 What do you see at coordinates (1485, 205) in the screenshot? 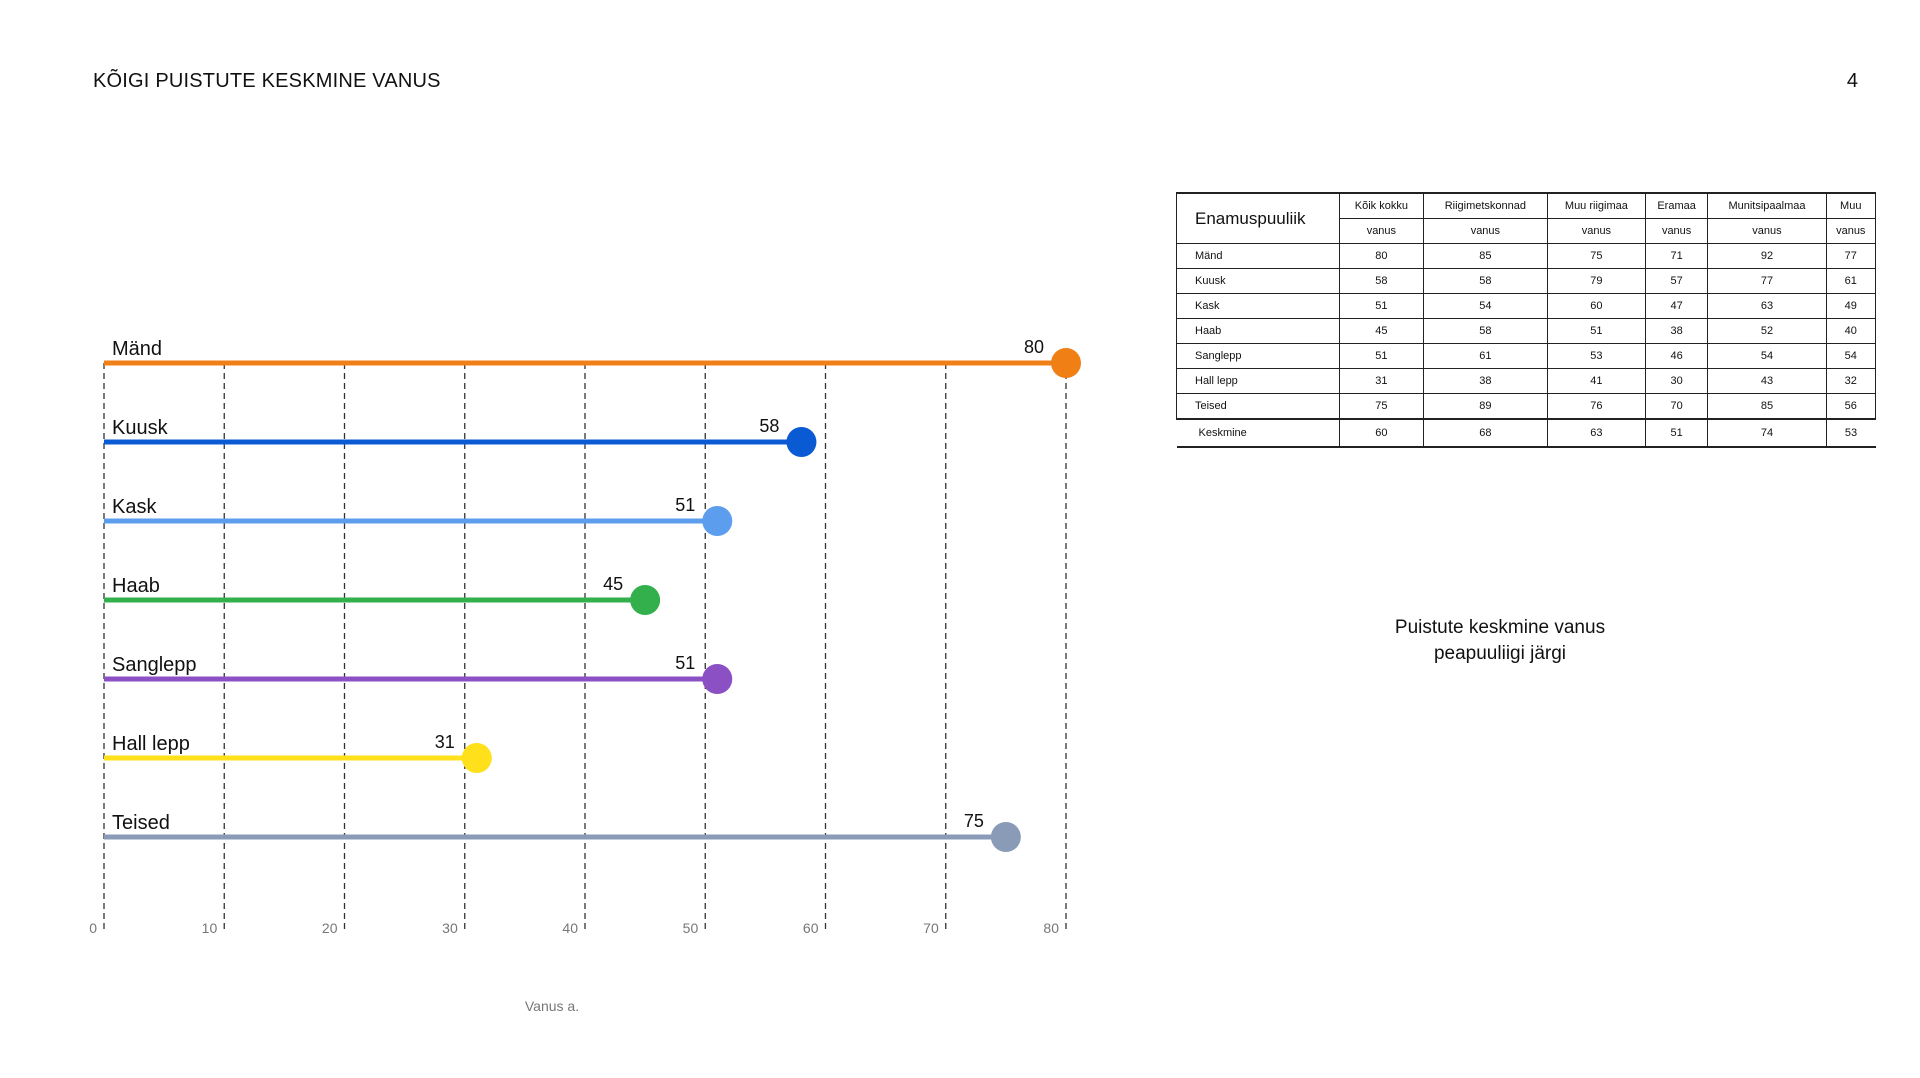
I see `table-col-header: Riigimetskonnad` at bounding box center [1485, 205].